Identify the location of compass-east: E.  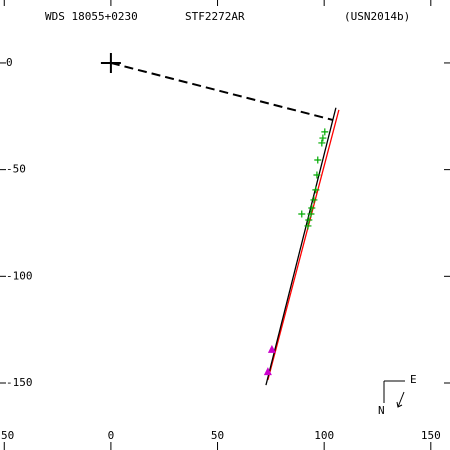
(413, 379).